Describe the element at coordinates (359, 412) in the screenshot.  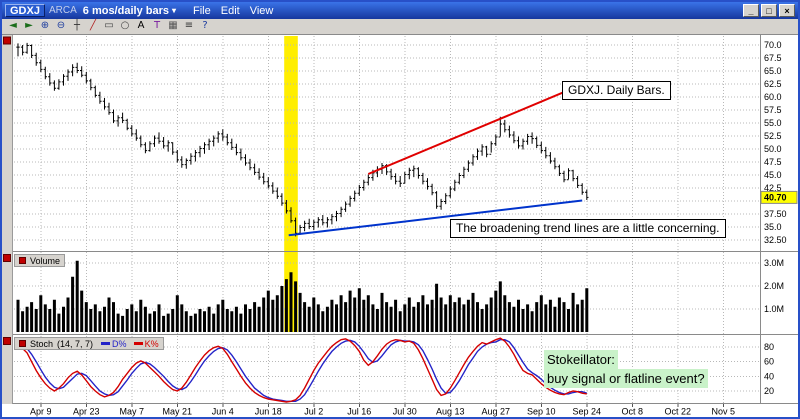
I see `svg-text: Jul 16` at that location.